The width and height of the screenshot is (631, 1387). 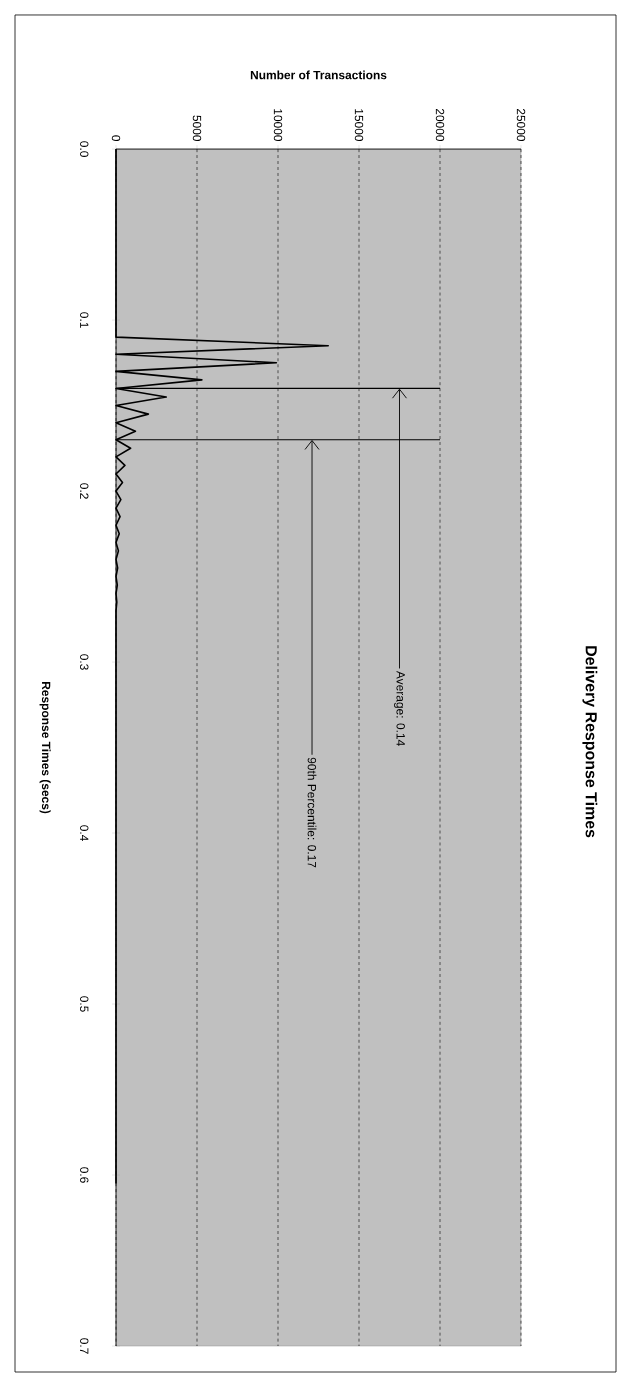 I want to click on x-tick-label: 5000, so click(x=197, y=128).